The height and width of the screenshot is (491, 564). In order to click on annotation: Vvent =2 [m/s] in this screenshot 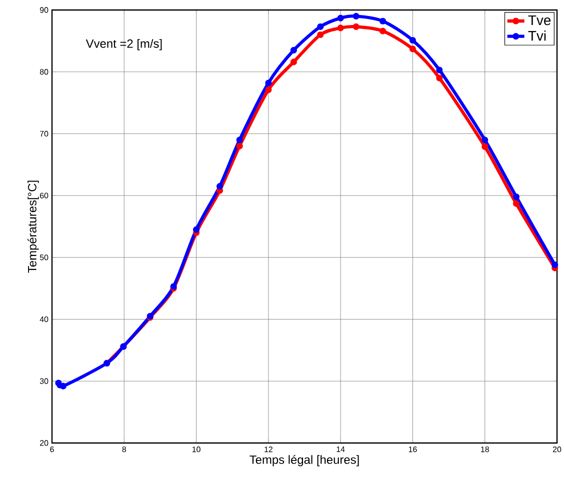, I will do `click(124, 44)`.